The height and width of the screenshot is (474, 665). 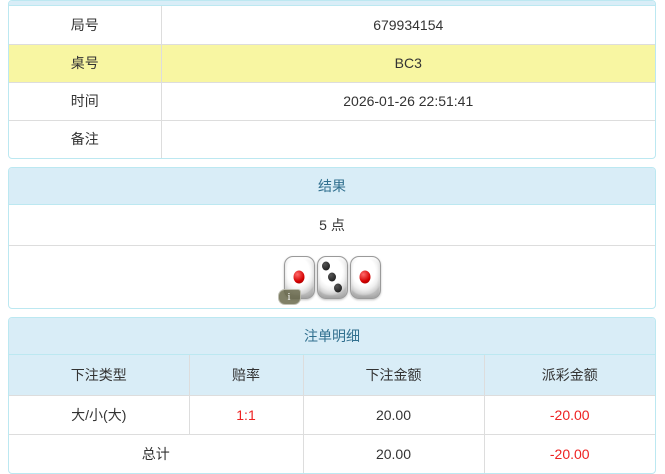 I want to click on bet-row: 大/小(大) 1:1 20.00 -20.00, so click(x=332, y=414).